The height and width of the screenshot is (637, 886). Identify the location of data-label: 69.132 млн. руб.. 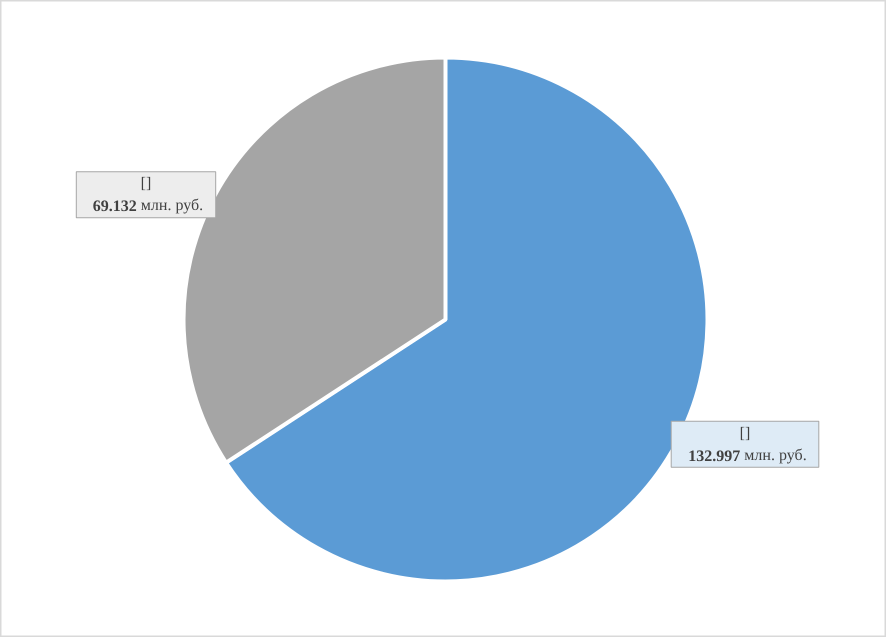
(148, 206).